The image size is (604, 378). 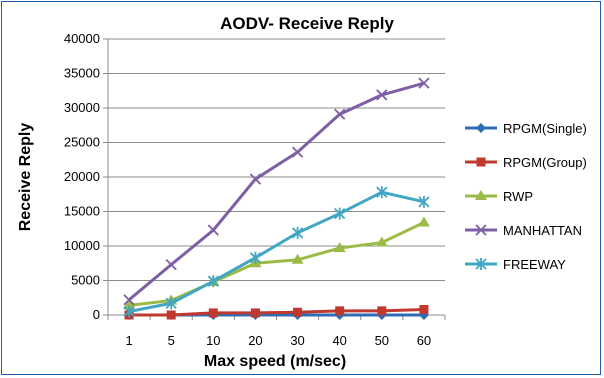 I want to click on x-tick-label: 5, so click(x=171, y=340).